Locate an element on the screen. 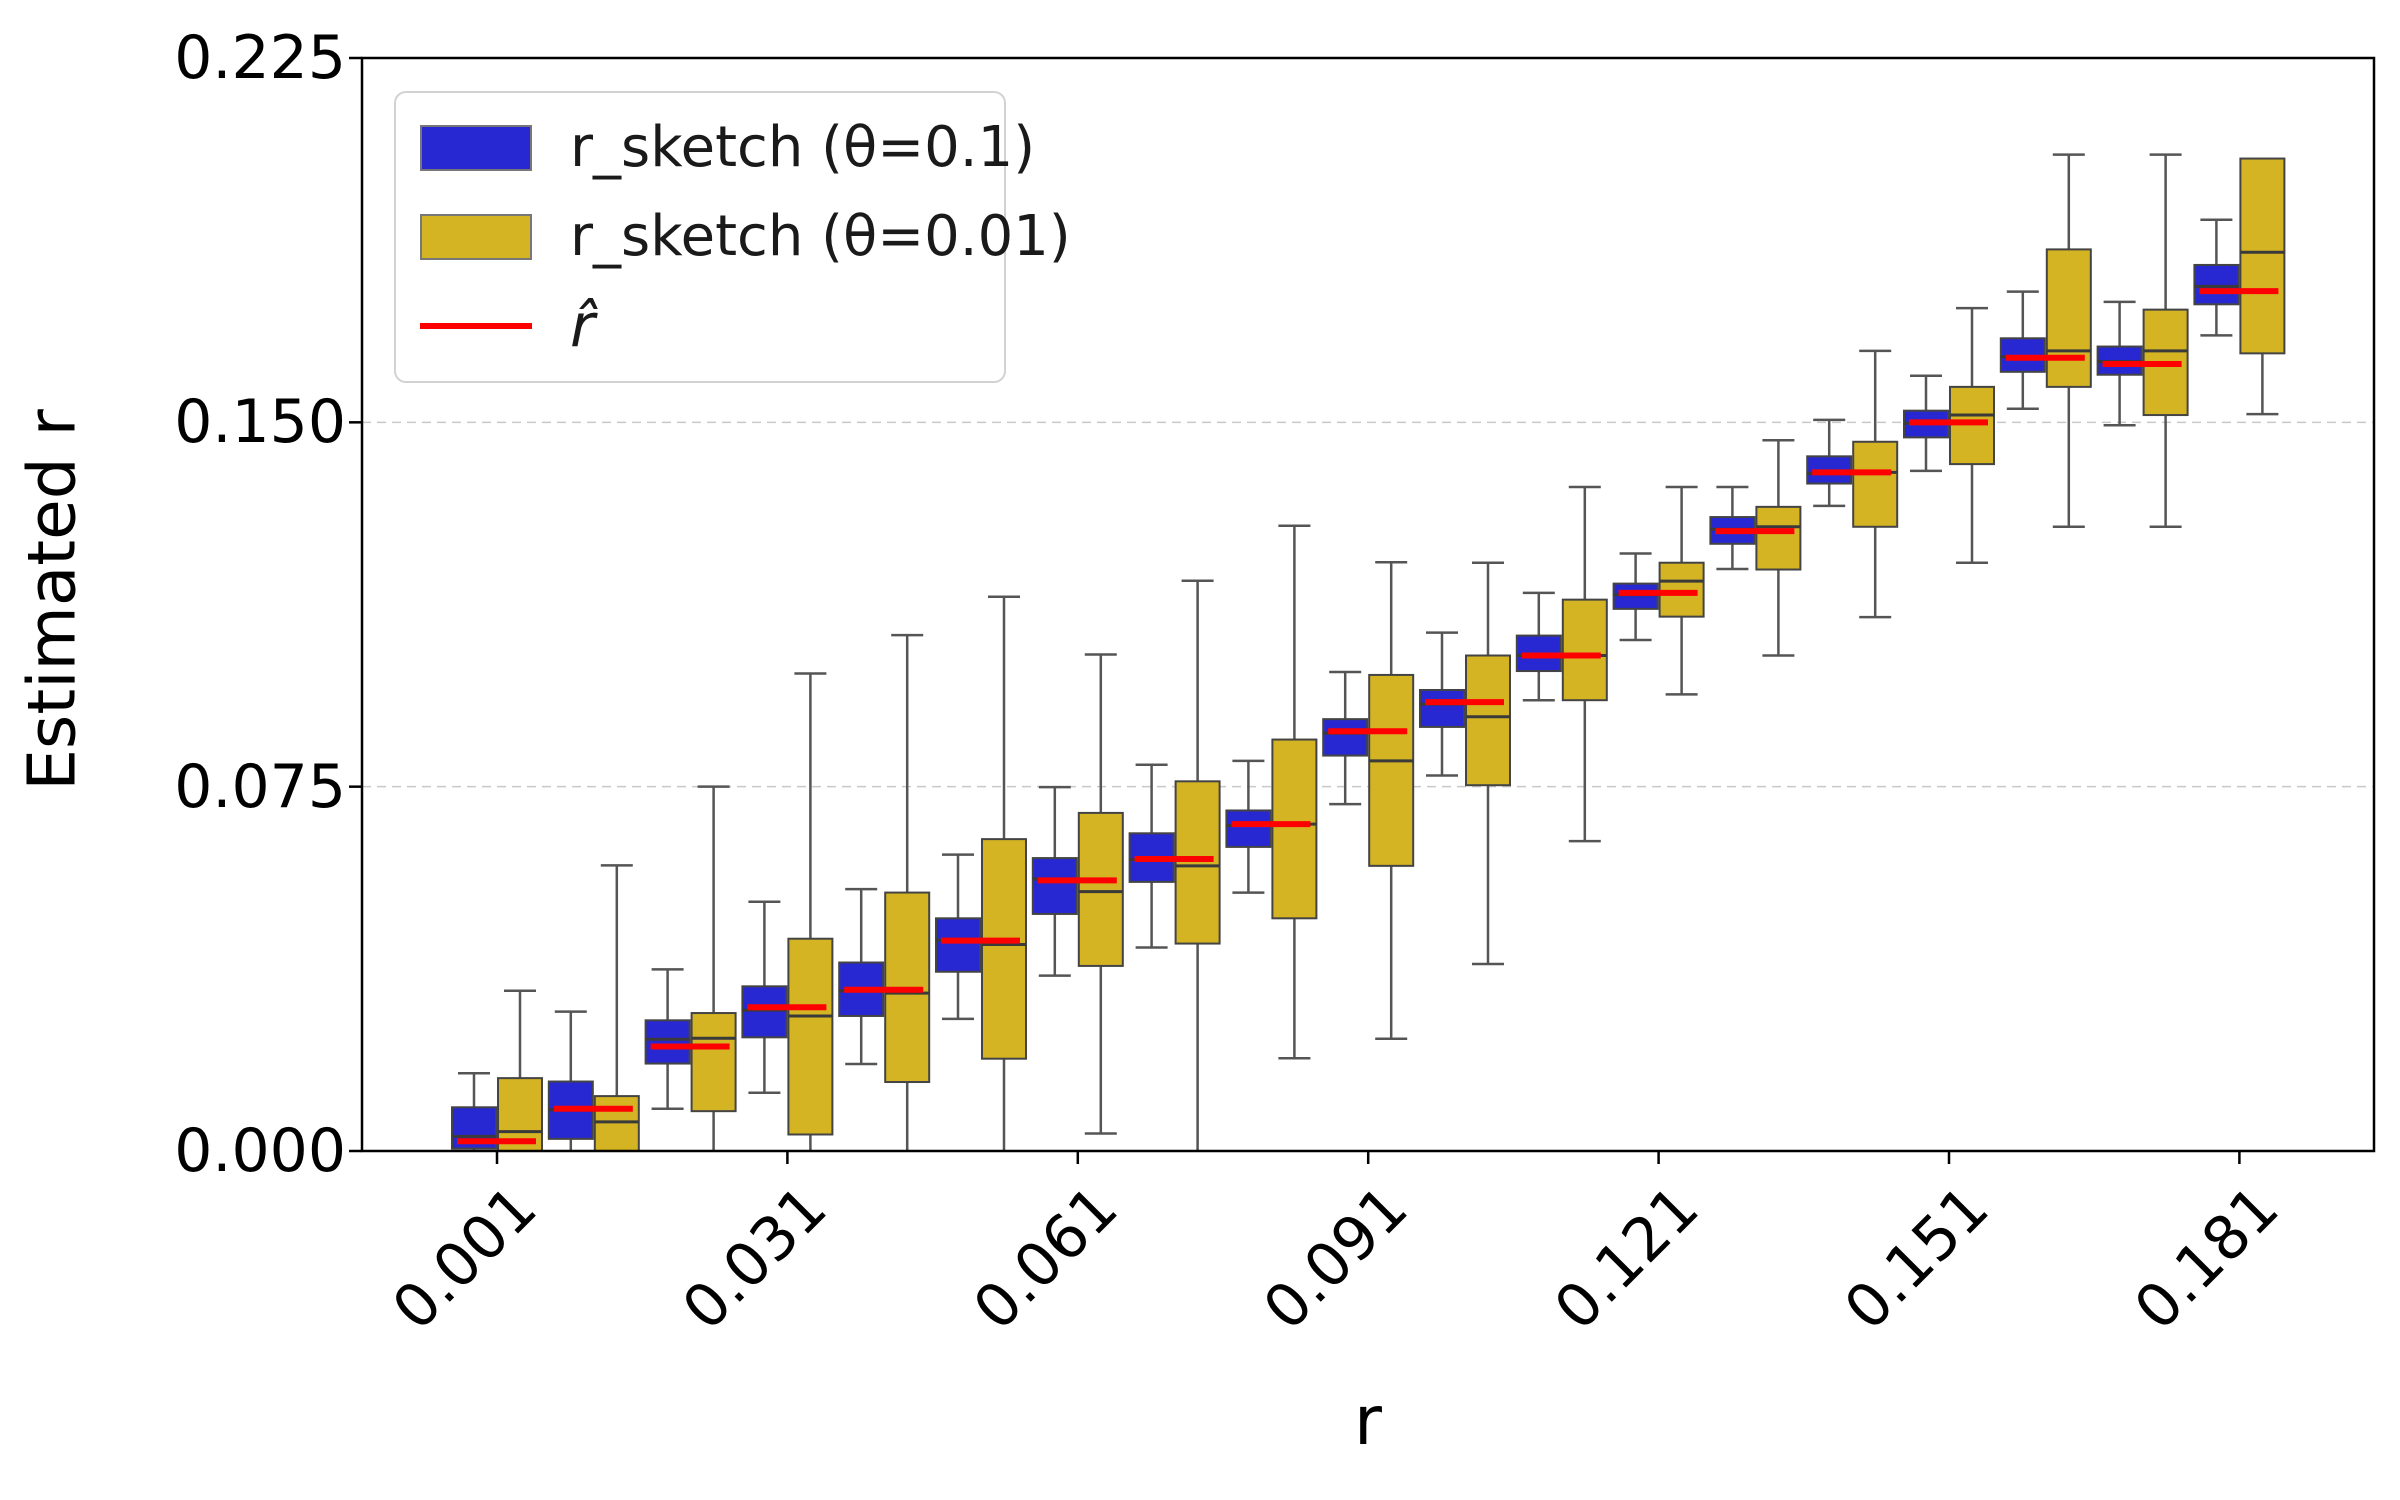  box-theta0.01-0.131 is located at coordinates (1778, 538).